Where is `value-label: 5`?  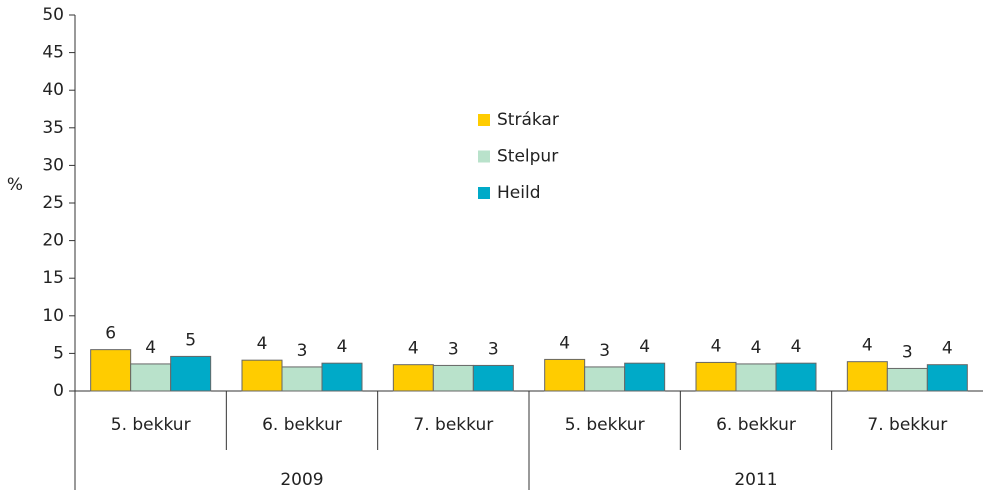
value-label: 5 is located at coordinates (190, 340).